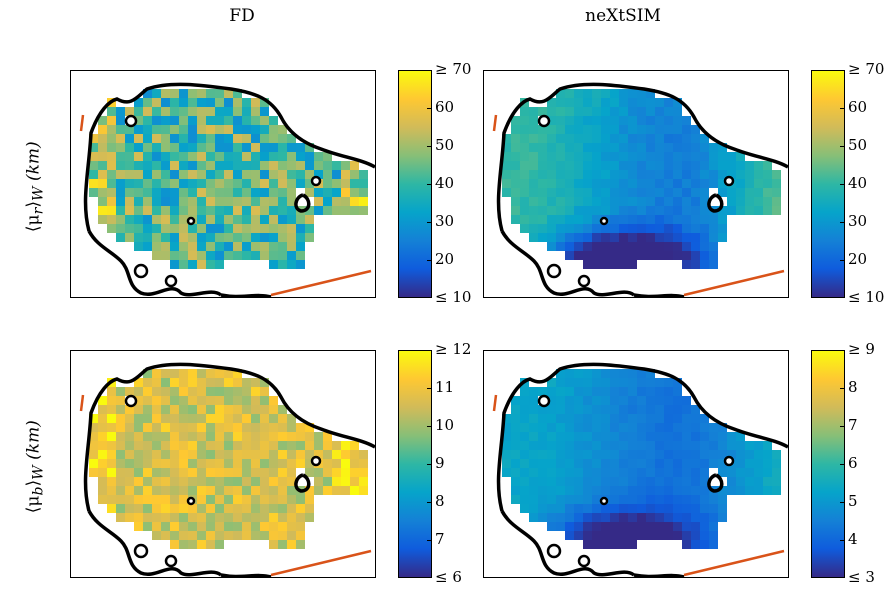  Describe the element at coordinates (866, 69) in the screenshot. I see `colorbar-tick-label: ≥ 70` at that location.